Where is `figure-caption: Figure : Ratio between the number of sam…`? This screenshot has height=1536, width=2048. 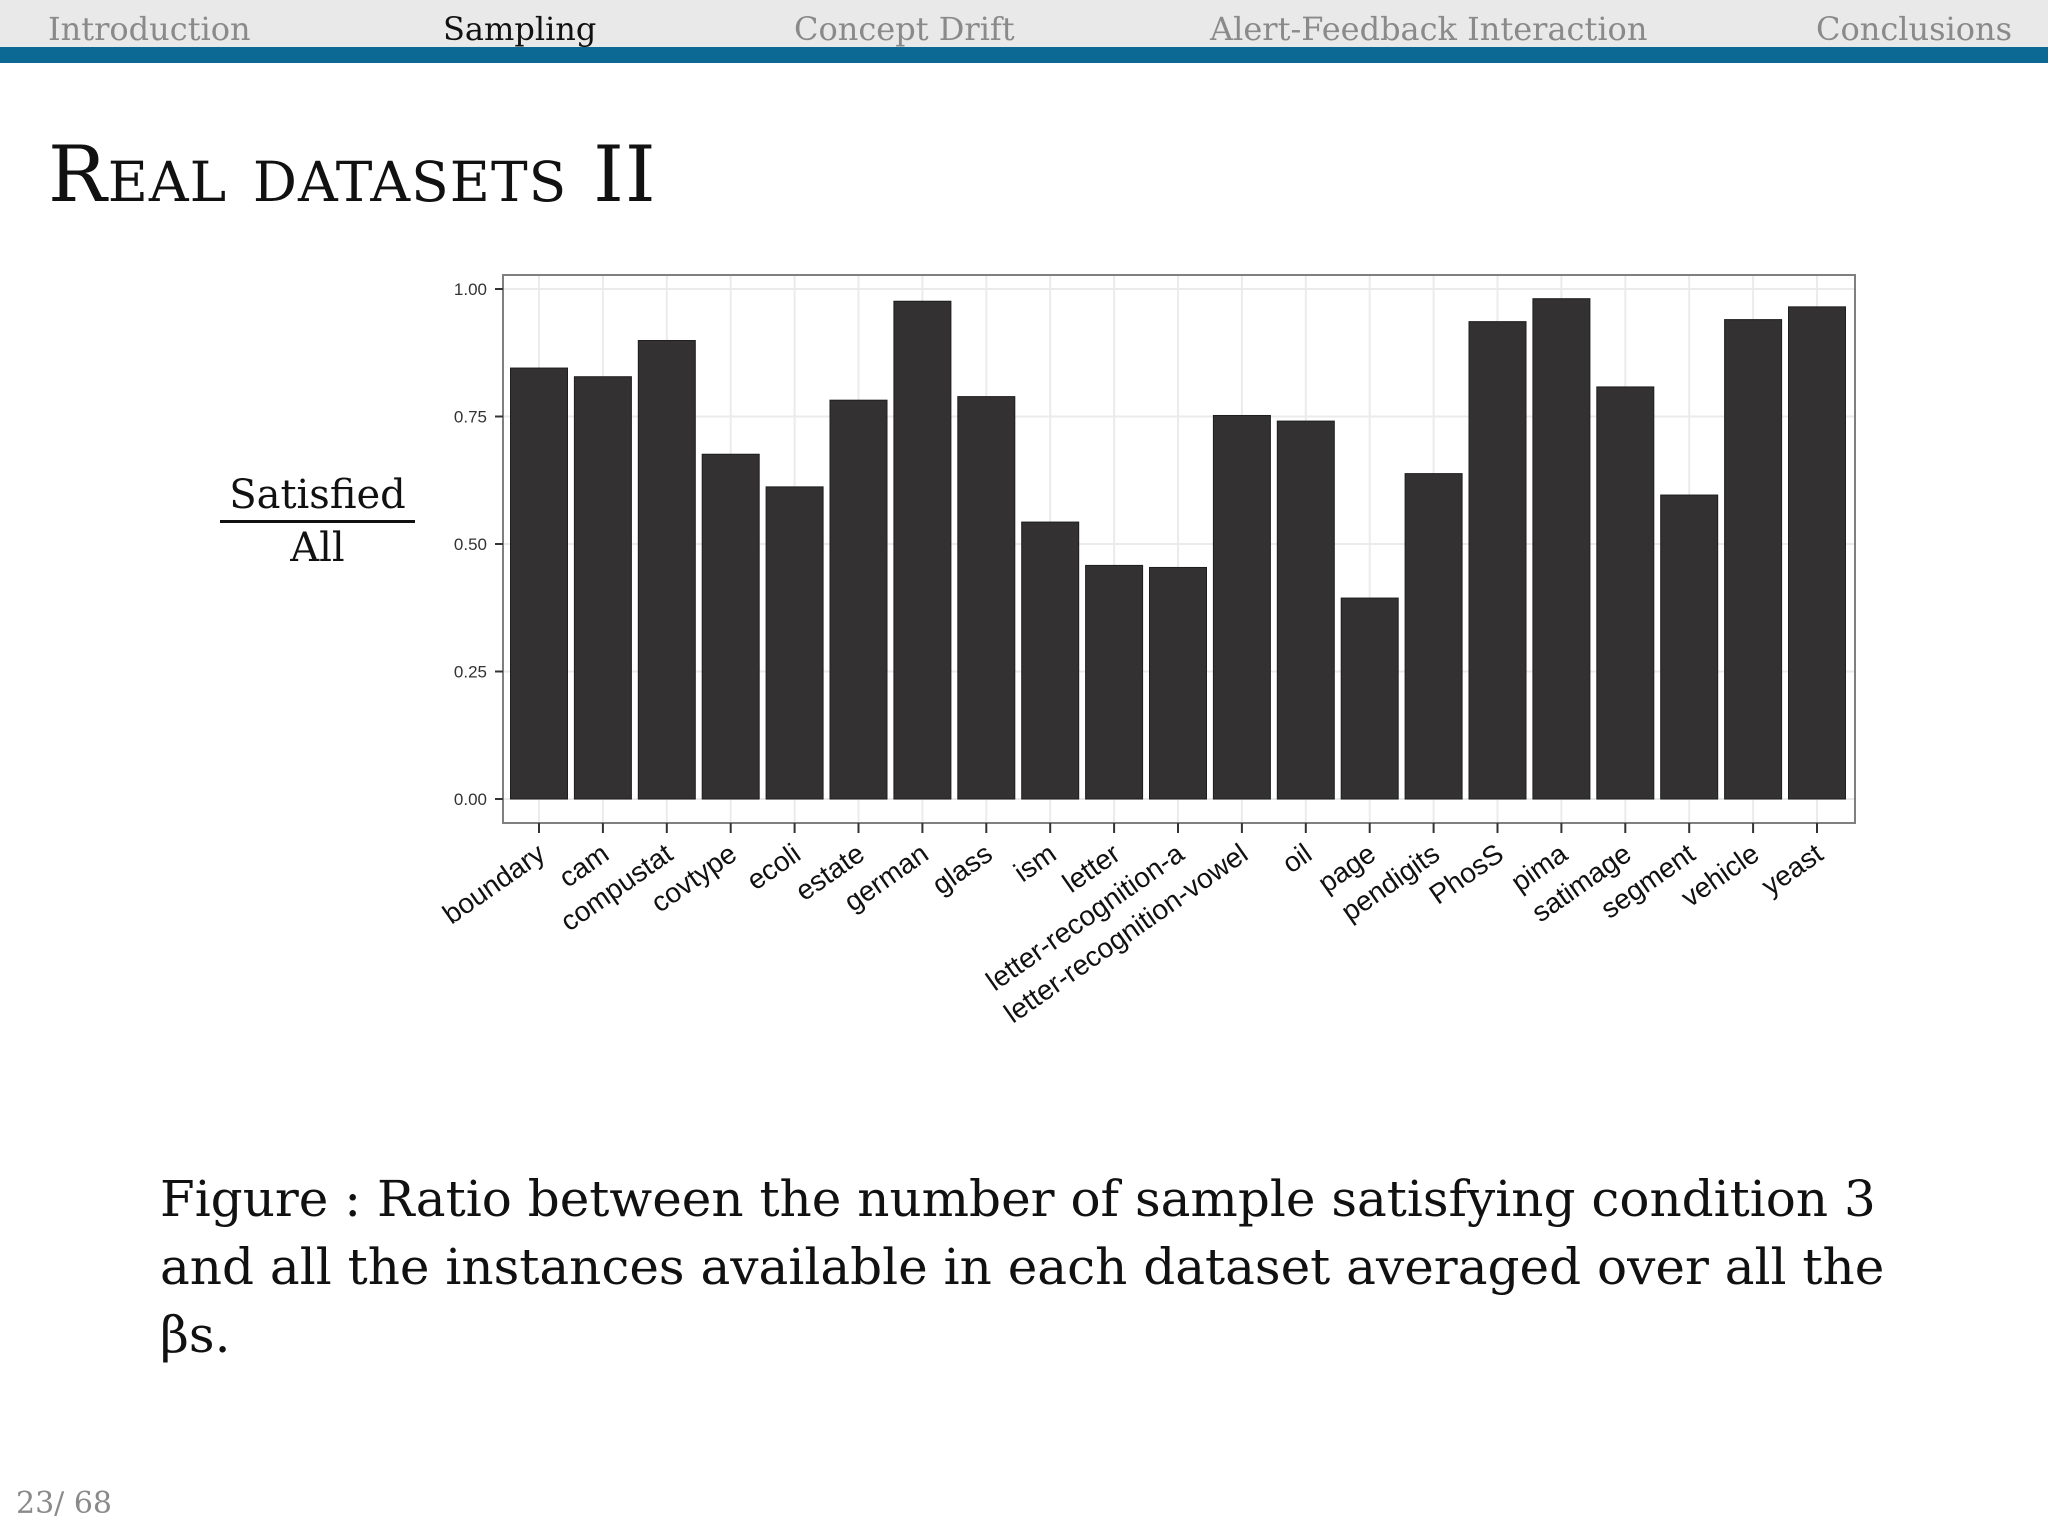
figure-caption: Figure : Ratio between the number of sam… is located at coordinates (1022, 1267).